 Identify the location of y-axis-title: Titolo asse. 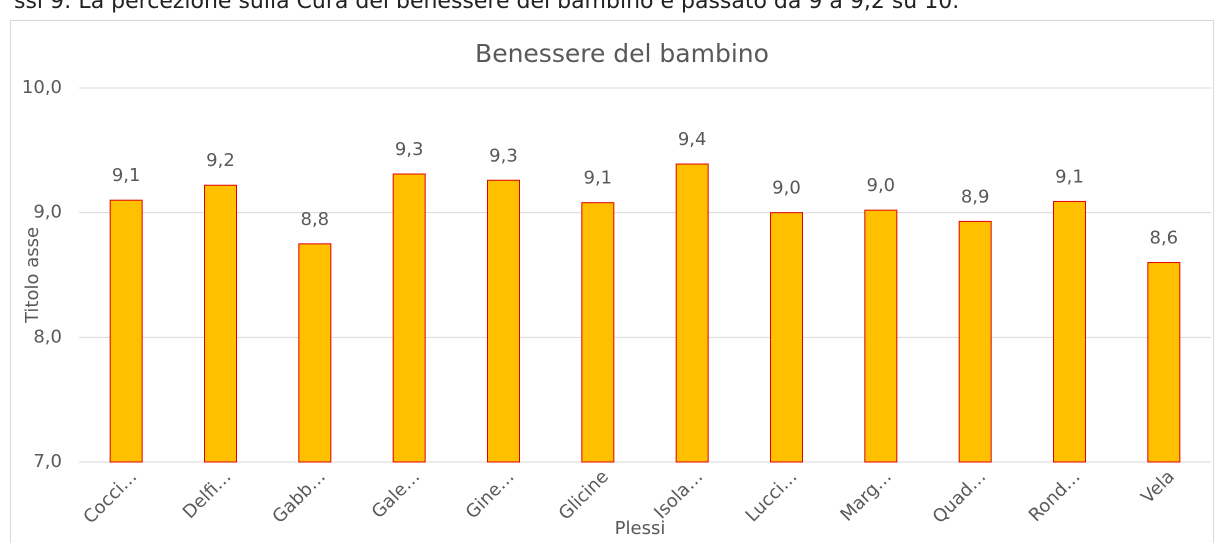
(32, 275).